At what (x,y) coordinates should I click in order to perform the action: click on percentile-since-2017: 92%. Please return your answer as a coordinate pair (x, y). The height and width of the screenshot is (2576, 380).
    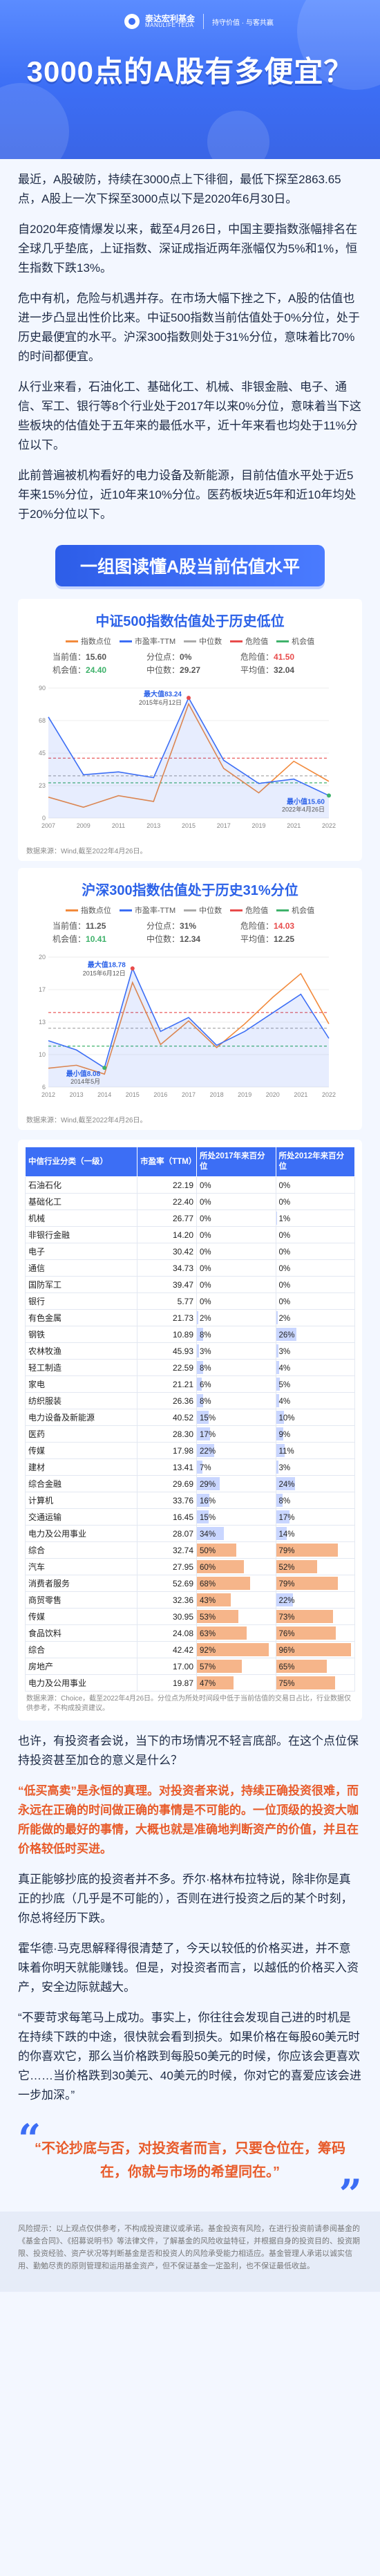
    Looking at the image, I should click on (236, 1650).